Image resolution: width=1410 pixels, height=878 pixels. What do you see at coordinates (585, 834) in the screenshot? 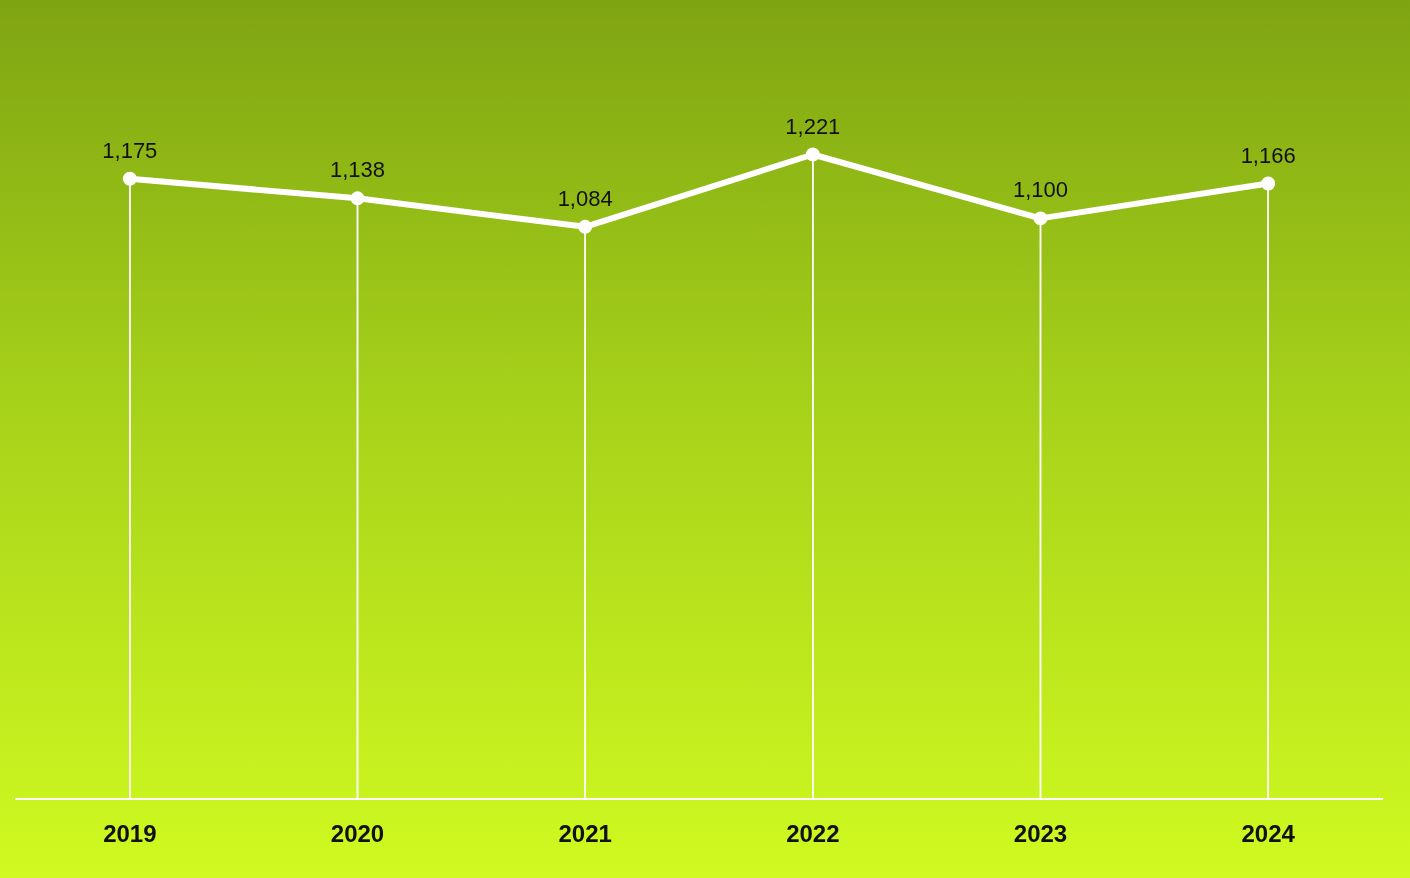
I see `x-tick-label: 2021` at bounding box center [585, 834].